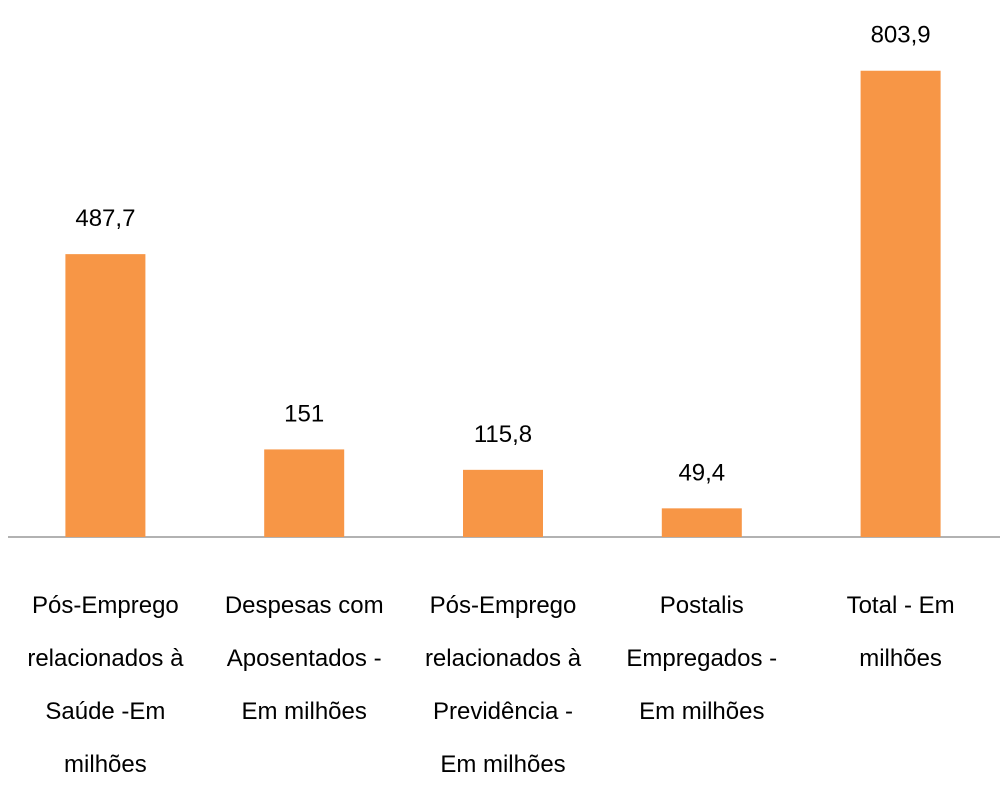 This screenshot has height=787, width=1000. Describe the element at coordinates (701, 472) in the screenshot. I see `data-label: 49,4` at that location.